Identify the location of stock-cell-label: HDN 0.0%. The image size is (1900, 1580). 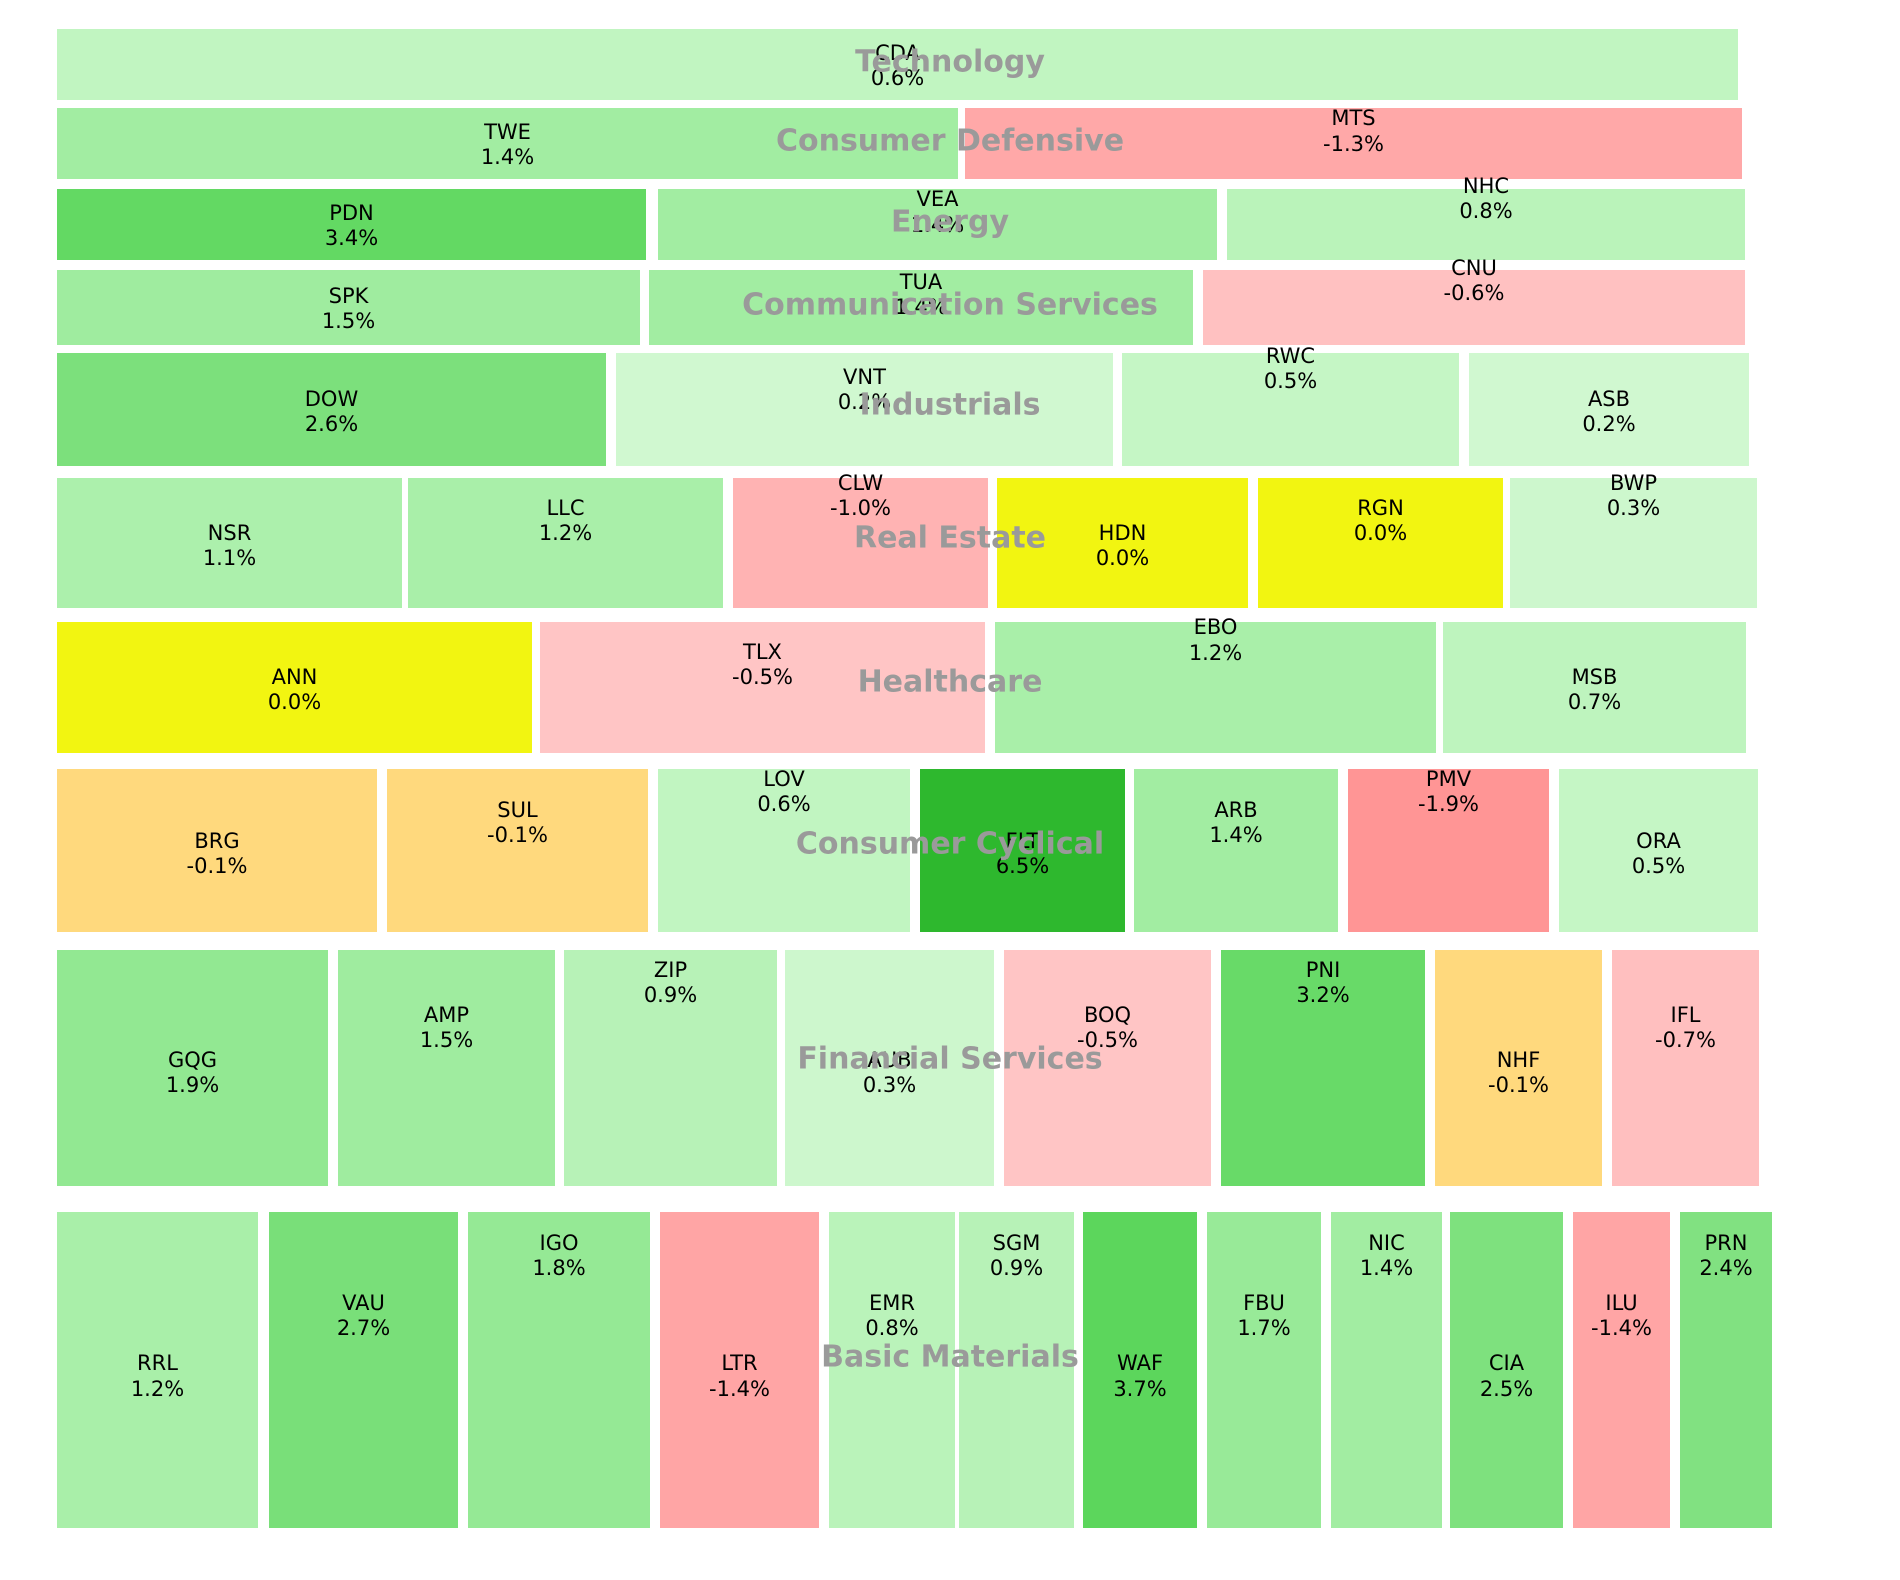
(1122, 545).